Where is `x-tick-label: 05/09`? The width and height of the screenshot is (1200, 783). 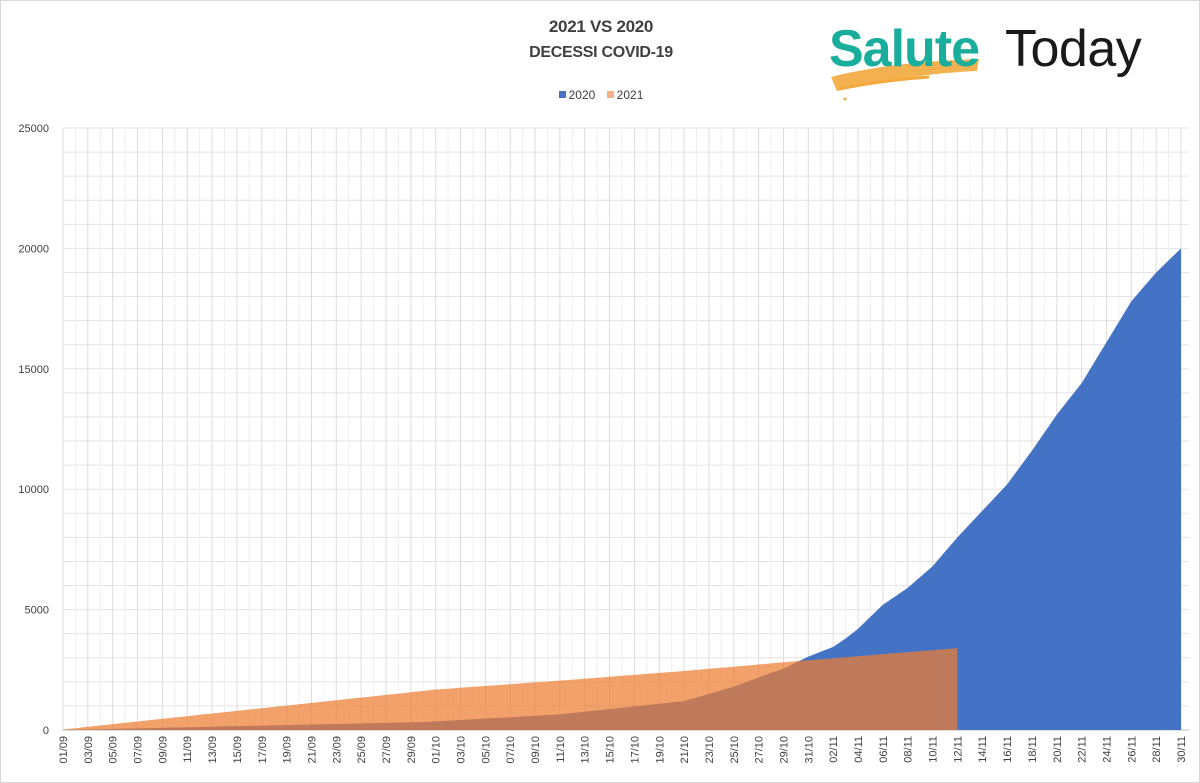
x-tick-label: 05/09 is located at coordinates (114, 750).